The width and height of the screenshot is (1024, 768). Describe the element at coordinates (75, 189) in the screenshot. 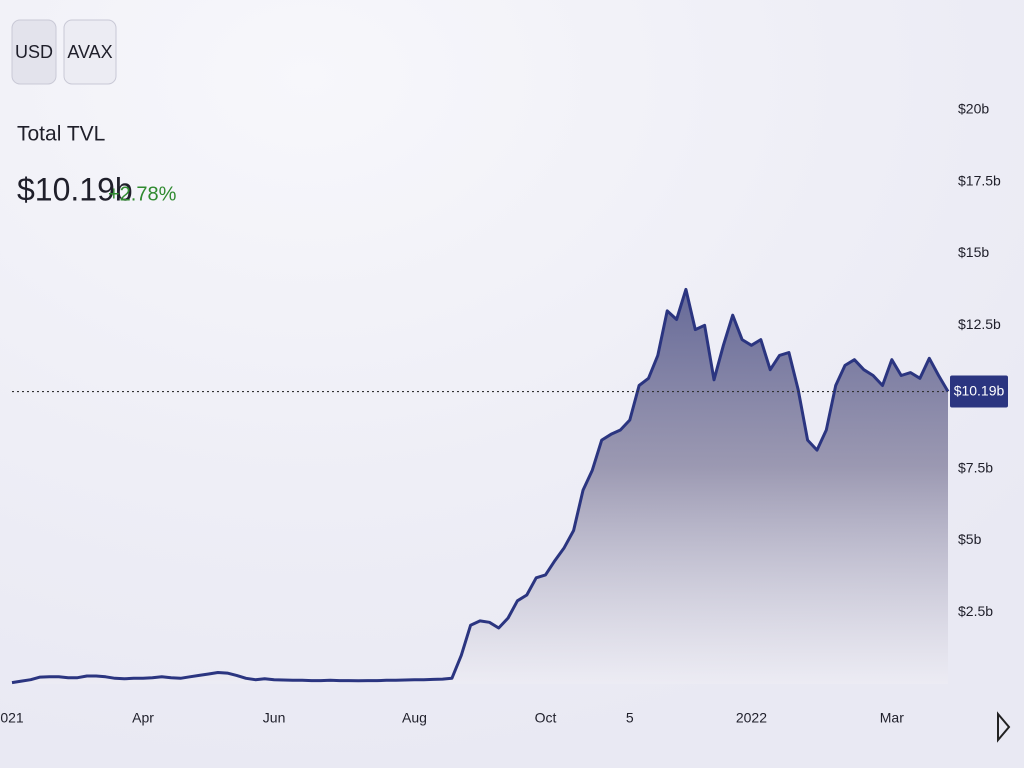

I see `current-value: $10.19b` at that location.